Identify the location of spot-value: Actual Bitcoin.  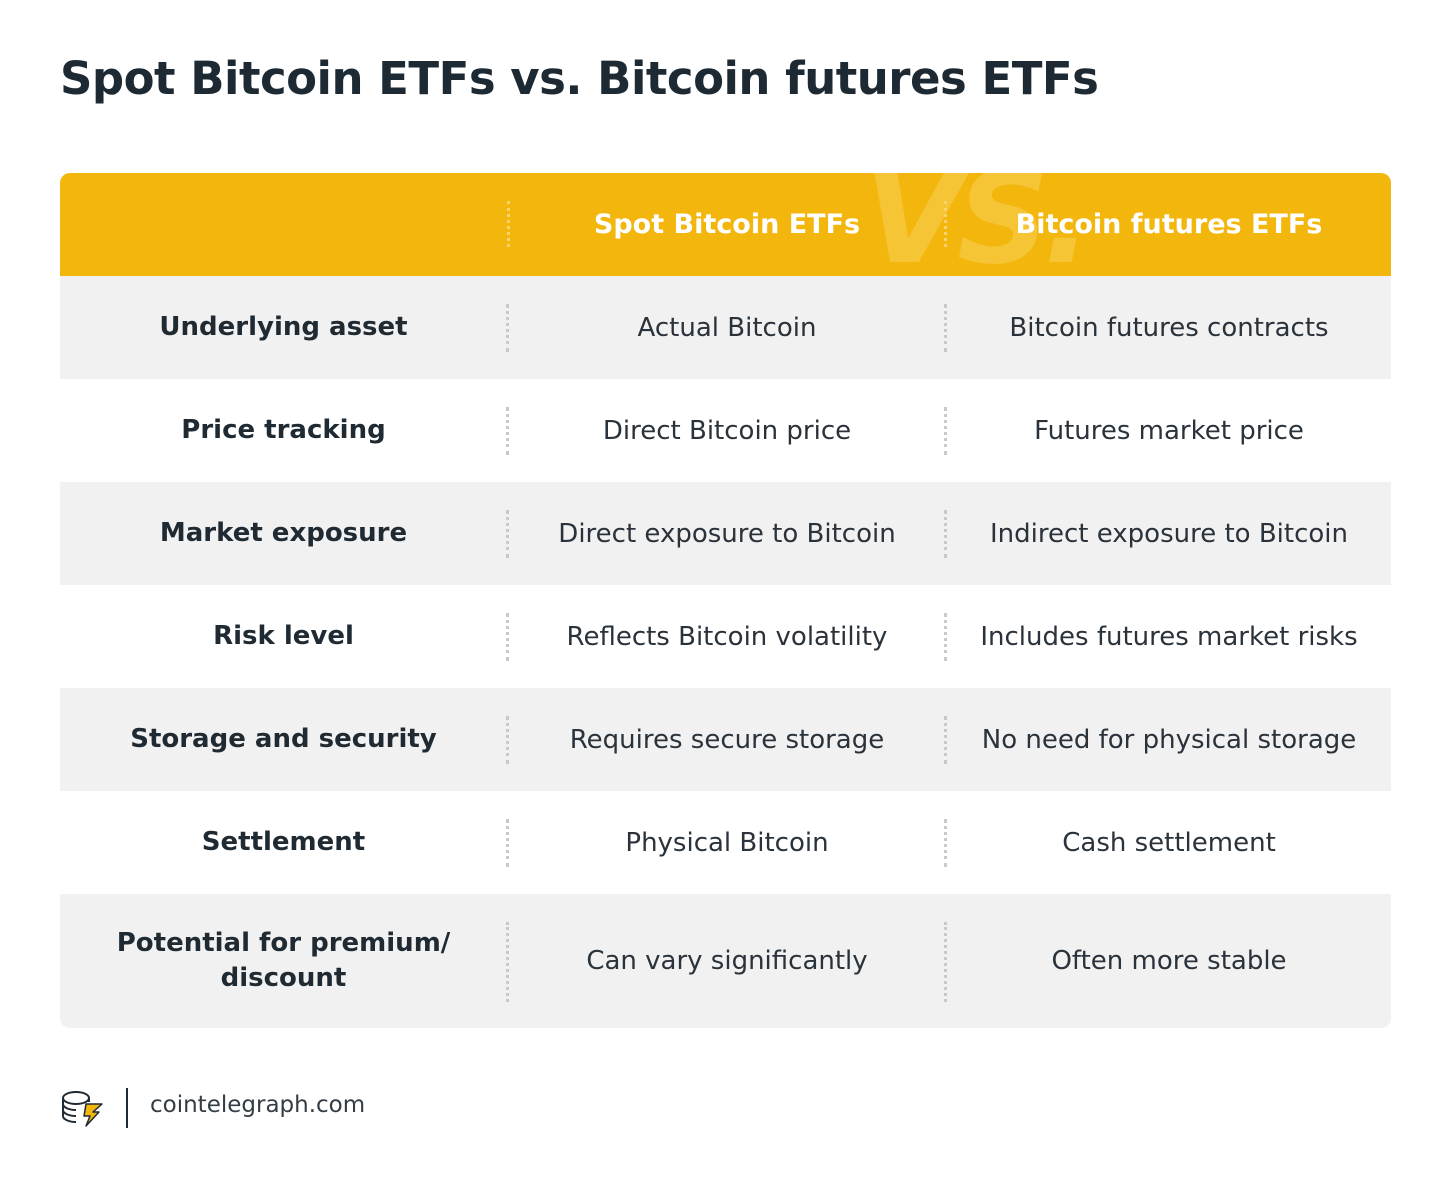
(727, 327).